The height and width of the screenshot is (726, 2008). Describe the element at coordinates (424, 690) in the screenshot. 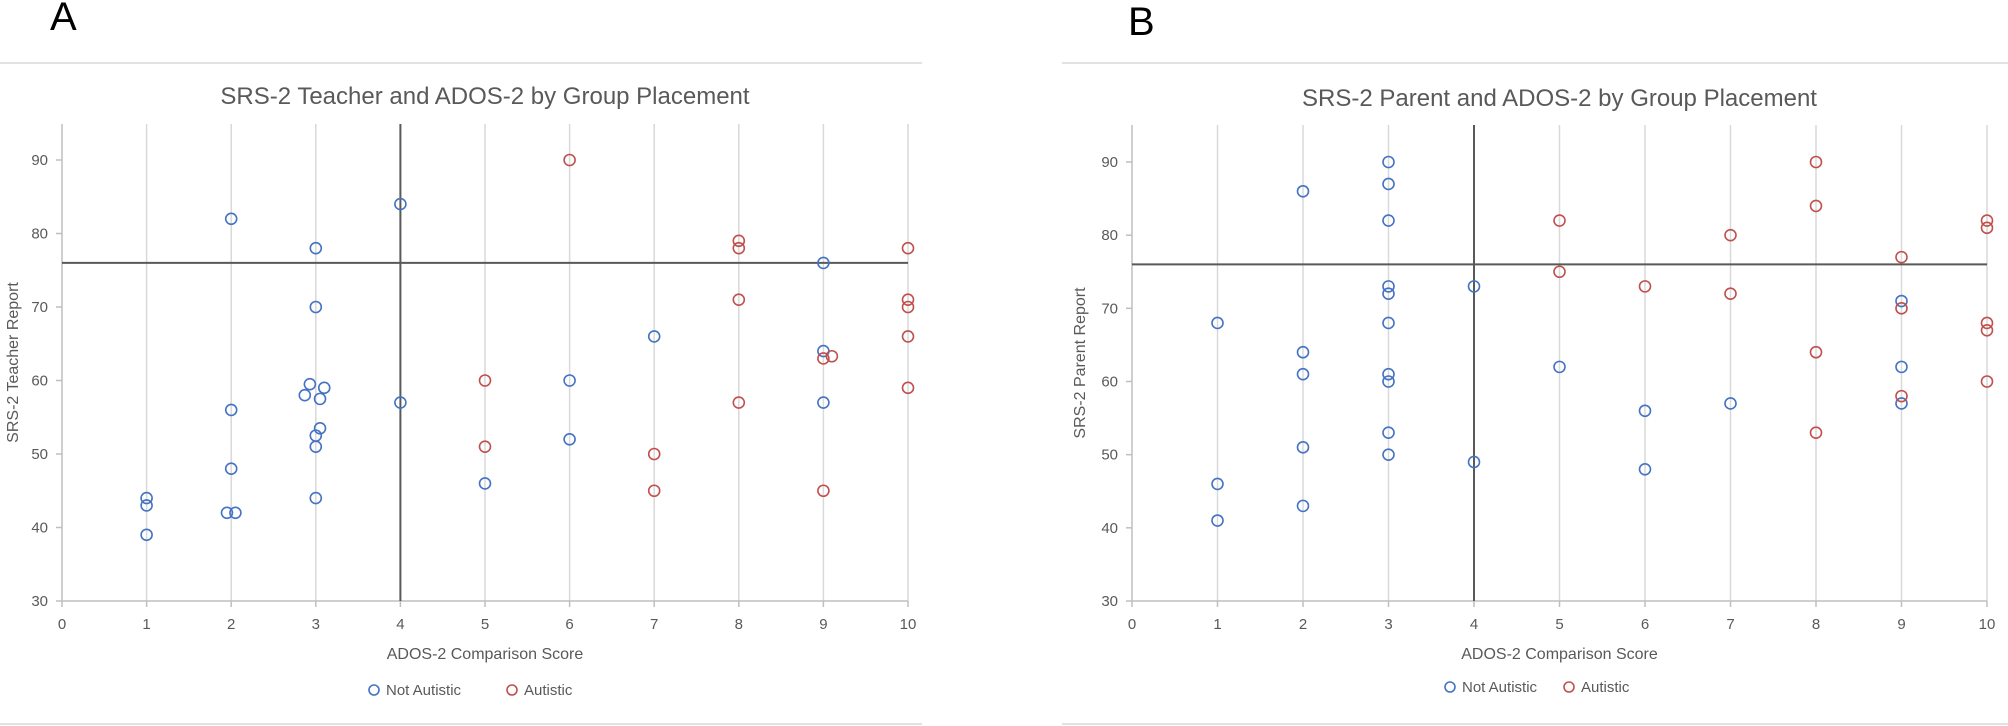

I see `legend-label: Not Autistic` at that location.